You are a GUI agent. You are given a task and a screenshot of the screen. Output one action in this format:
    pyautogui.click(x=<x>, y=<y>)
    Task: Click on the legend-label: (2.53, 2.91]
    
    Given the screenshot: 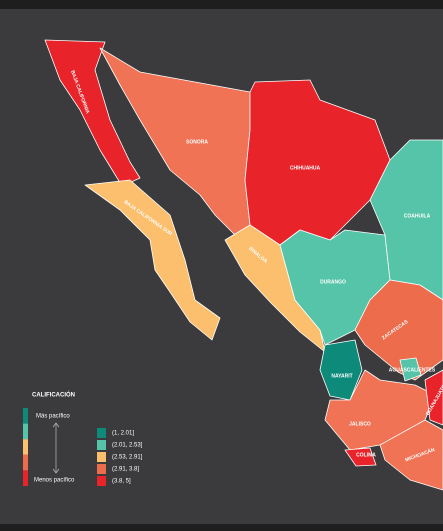 What is the action you would take?
    pyautogui.click(x=127, y=458)
    